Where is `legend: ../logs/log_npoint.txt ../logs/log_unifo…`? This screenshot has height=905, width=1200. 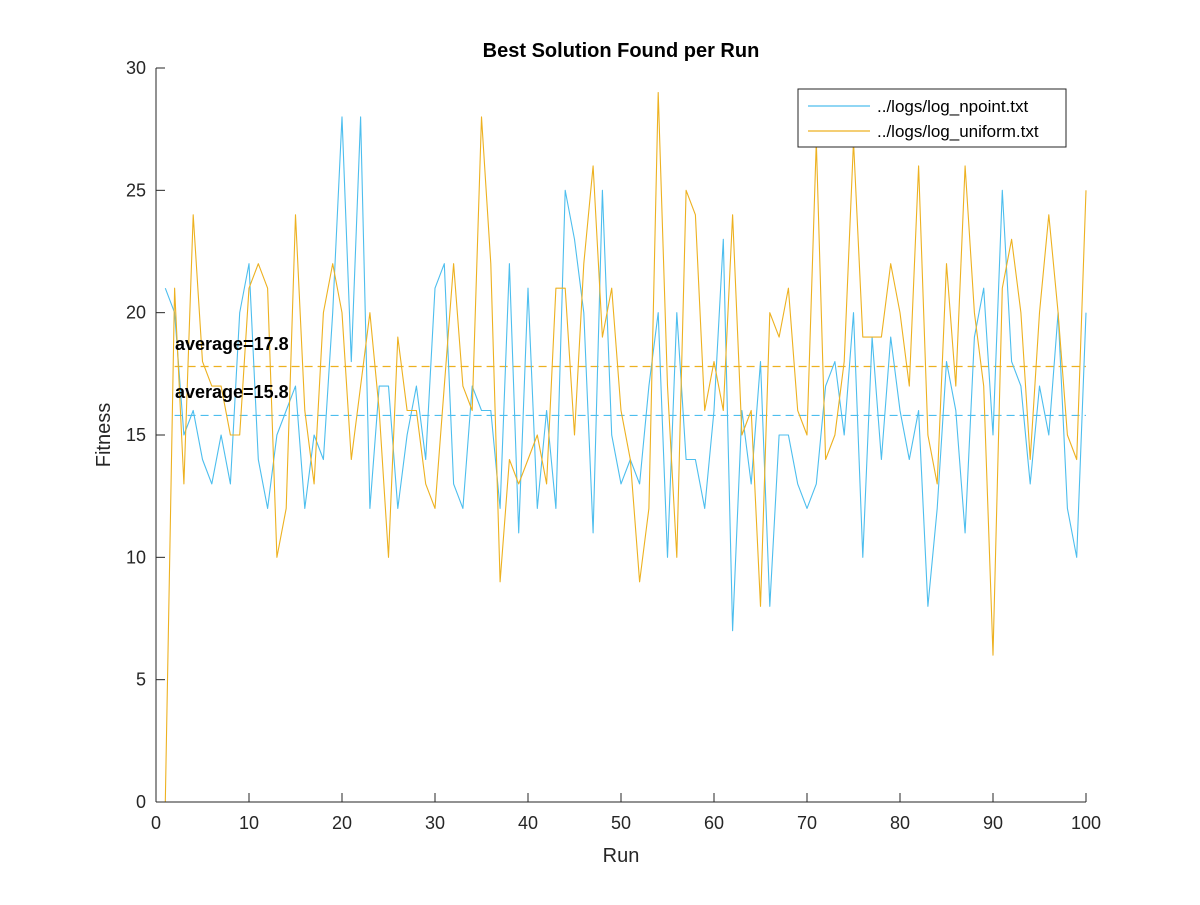
legend: ../logs/log_npoint.txt ../logs/log_unifo… is located at coordinates (932, 118).